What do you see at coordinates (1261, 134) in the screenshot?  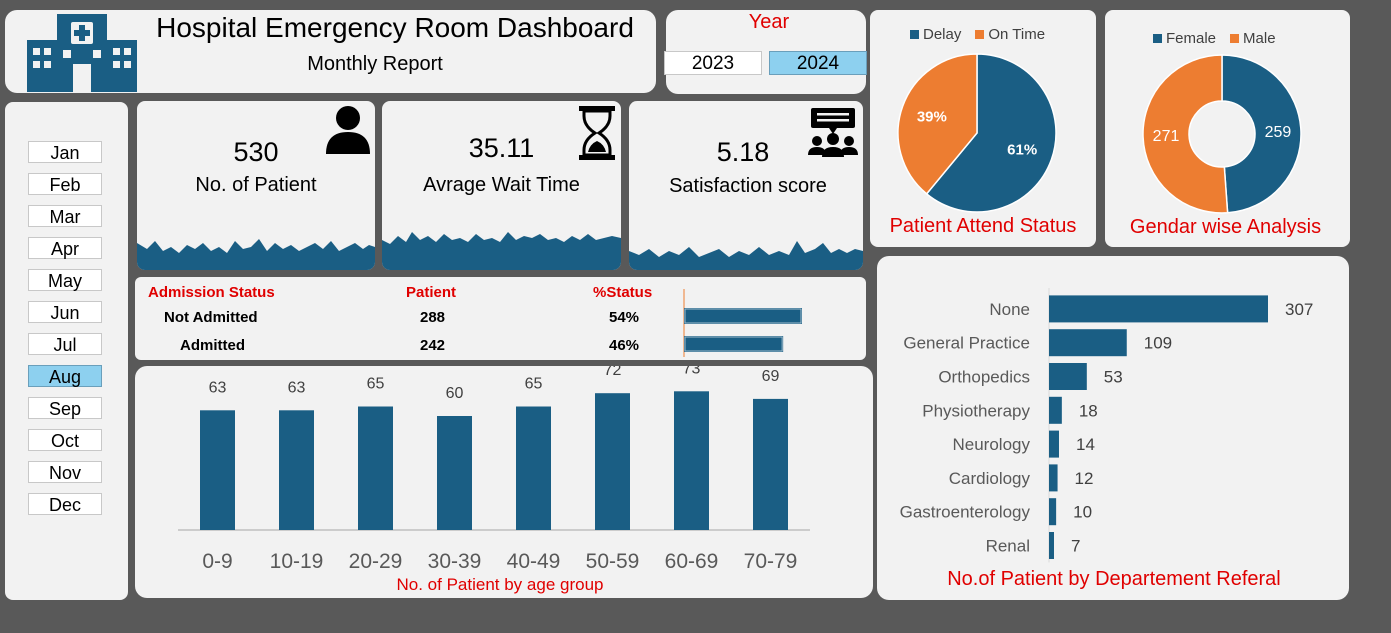 I see `pie-slice-female` at bounding box center [1261, 134].